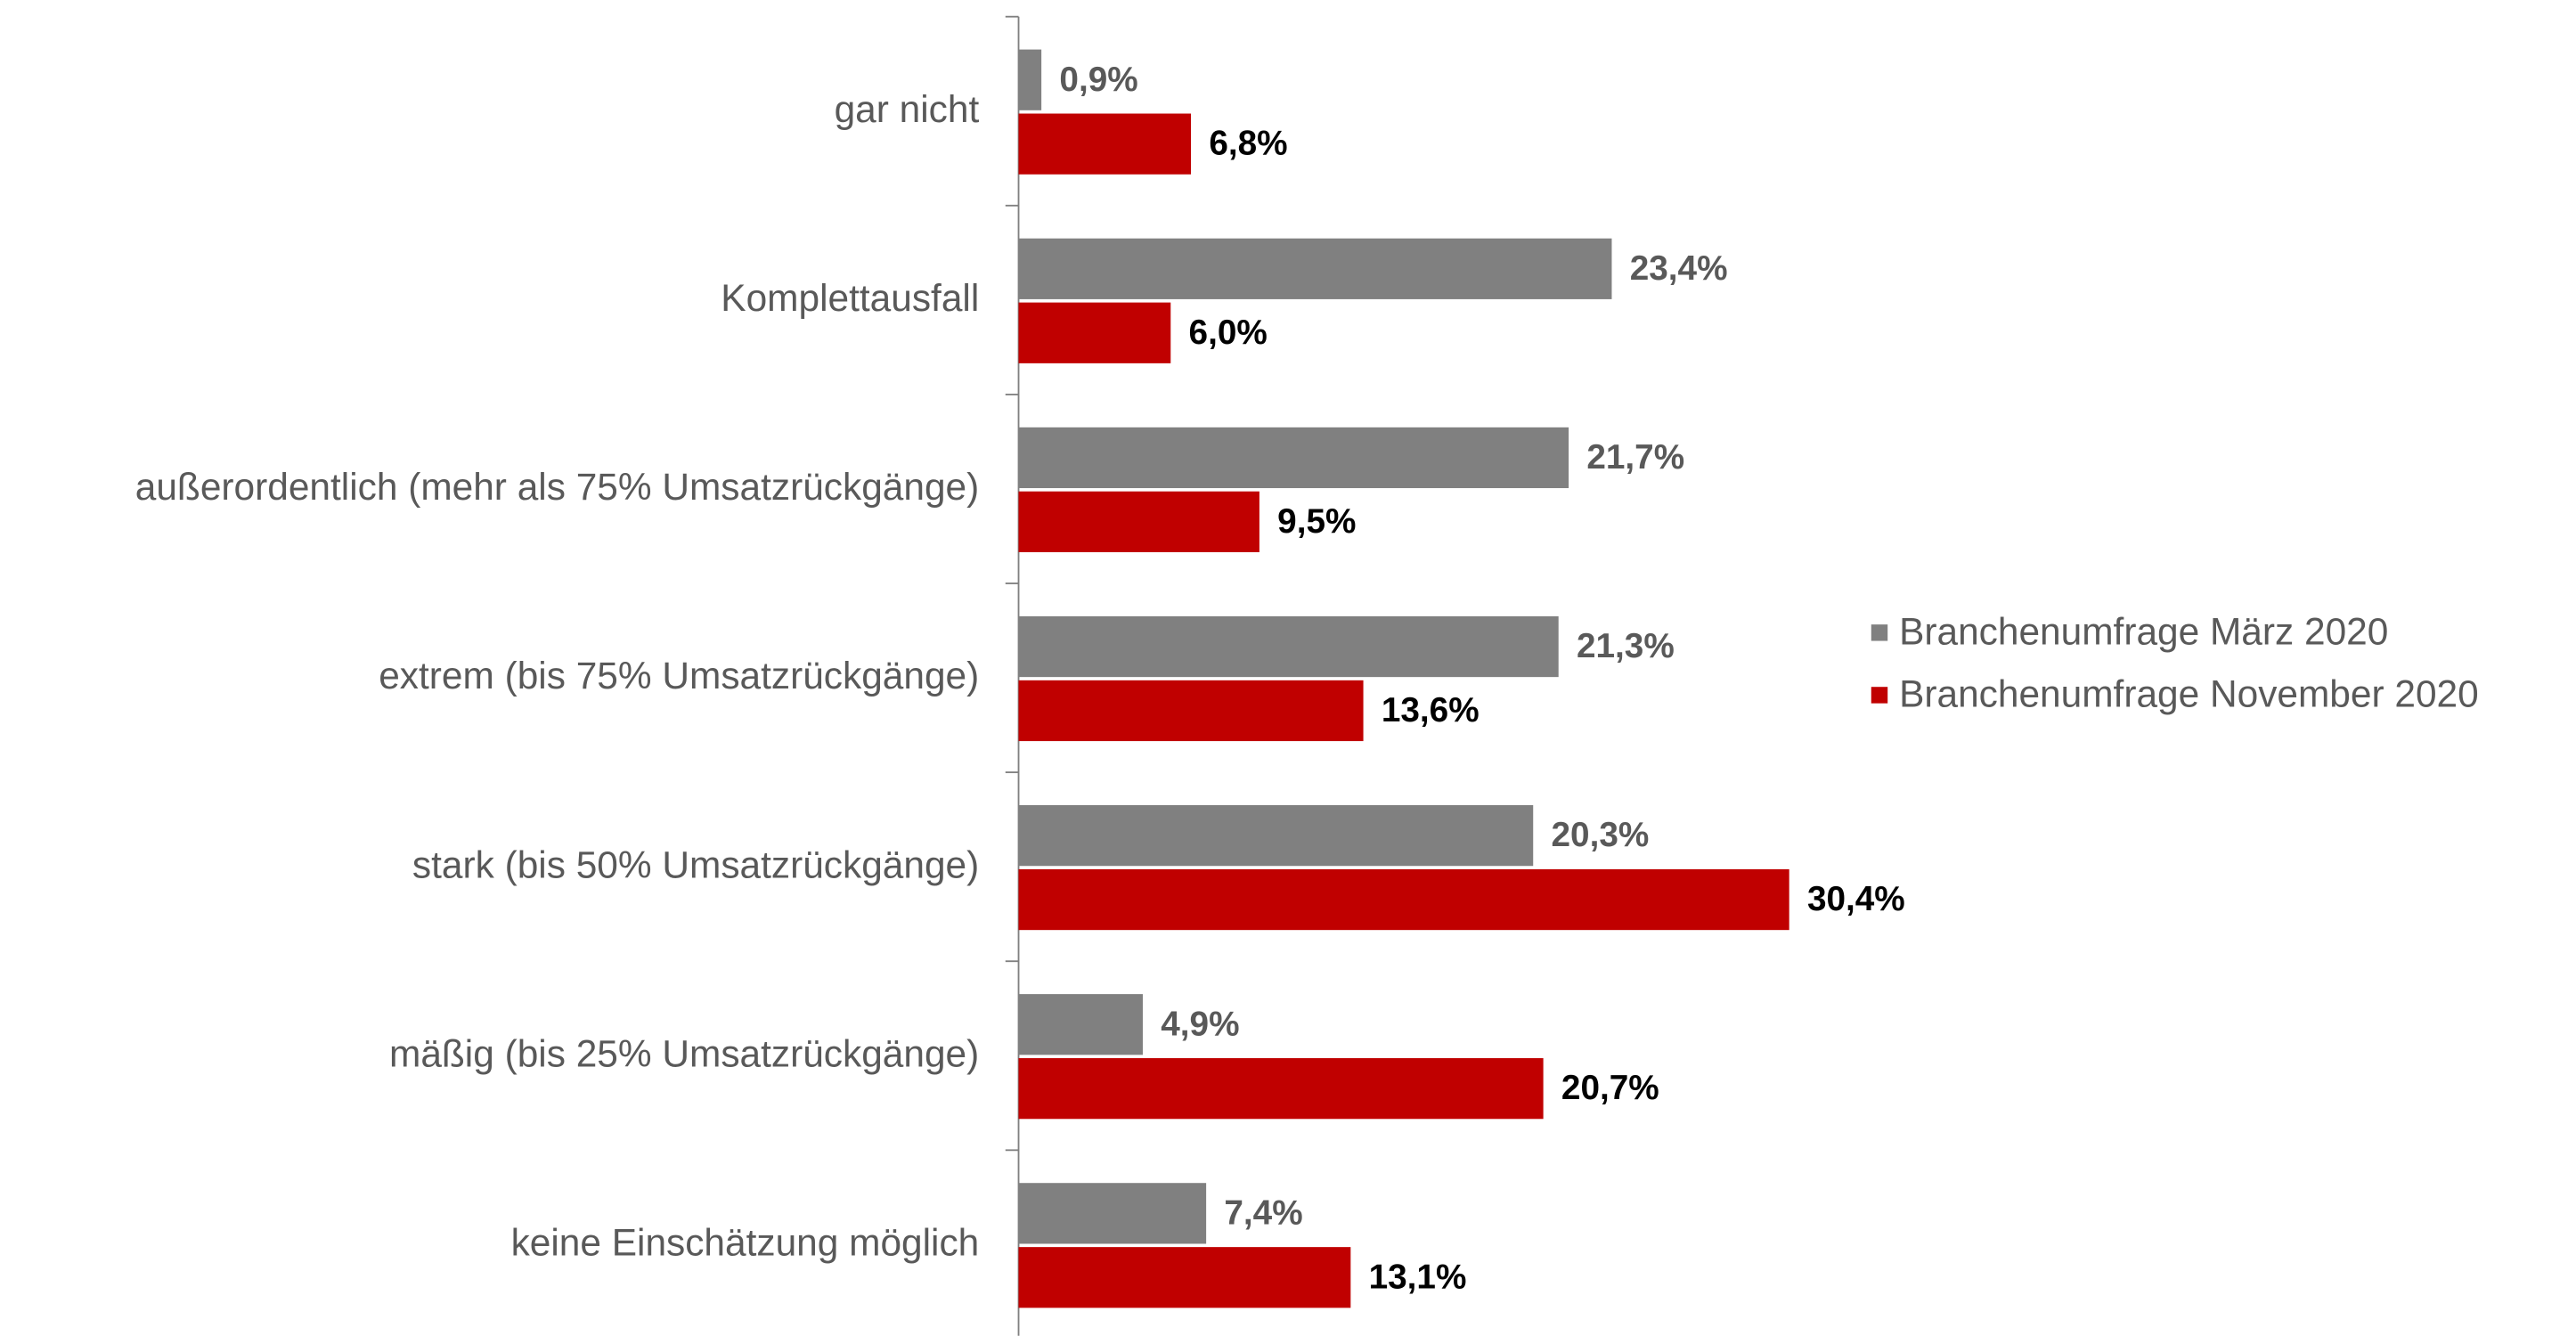 The height and width of the screenshot is (1336, 2576). I want to click on category-label: gar nicht, so click(908, 109).